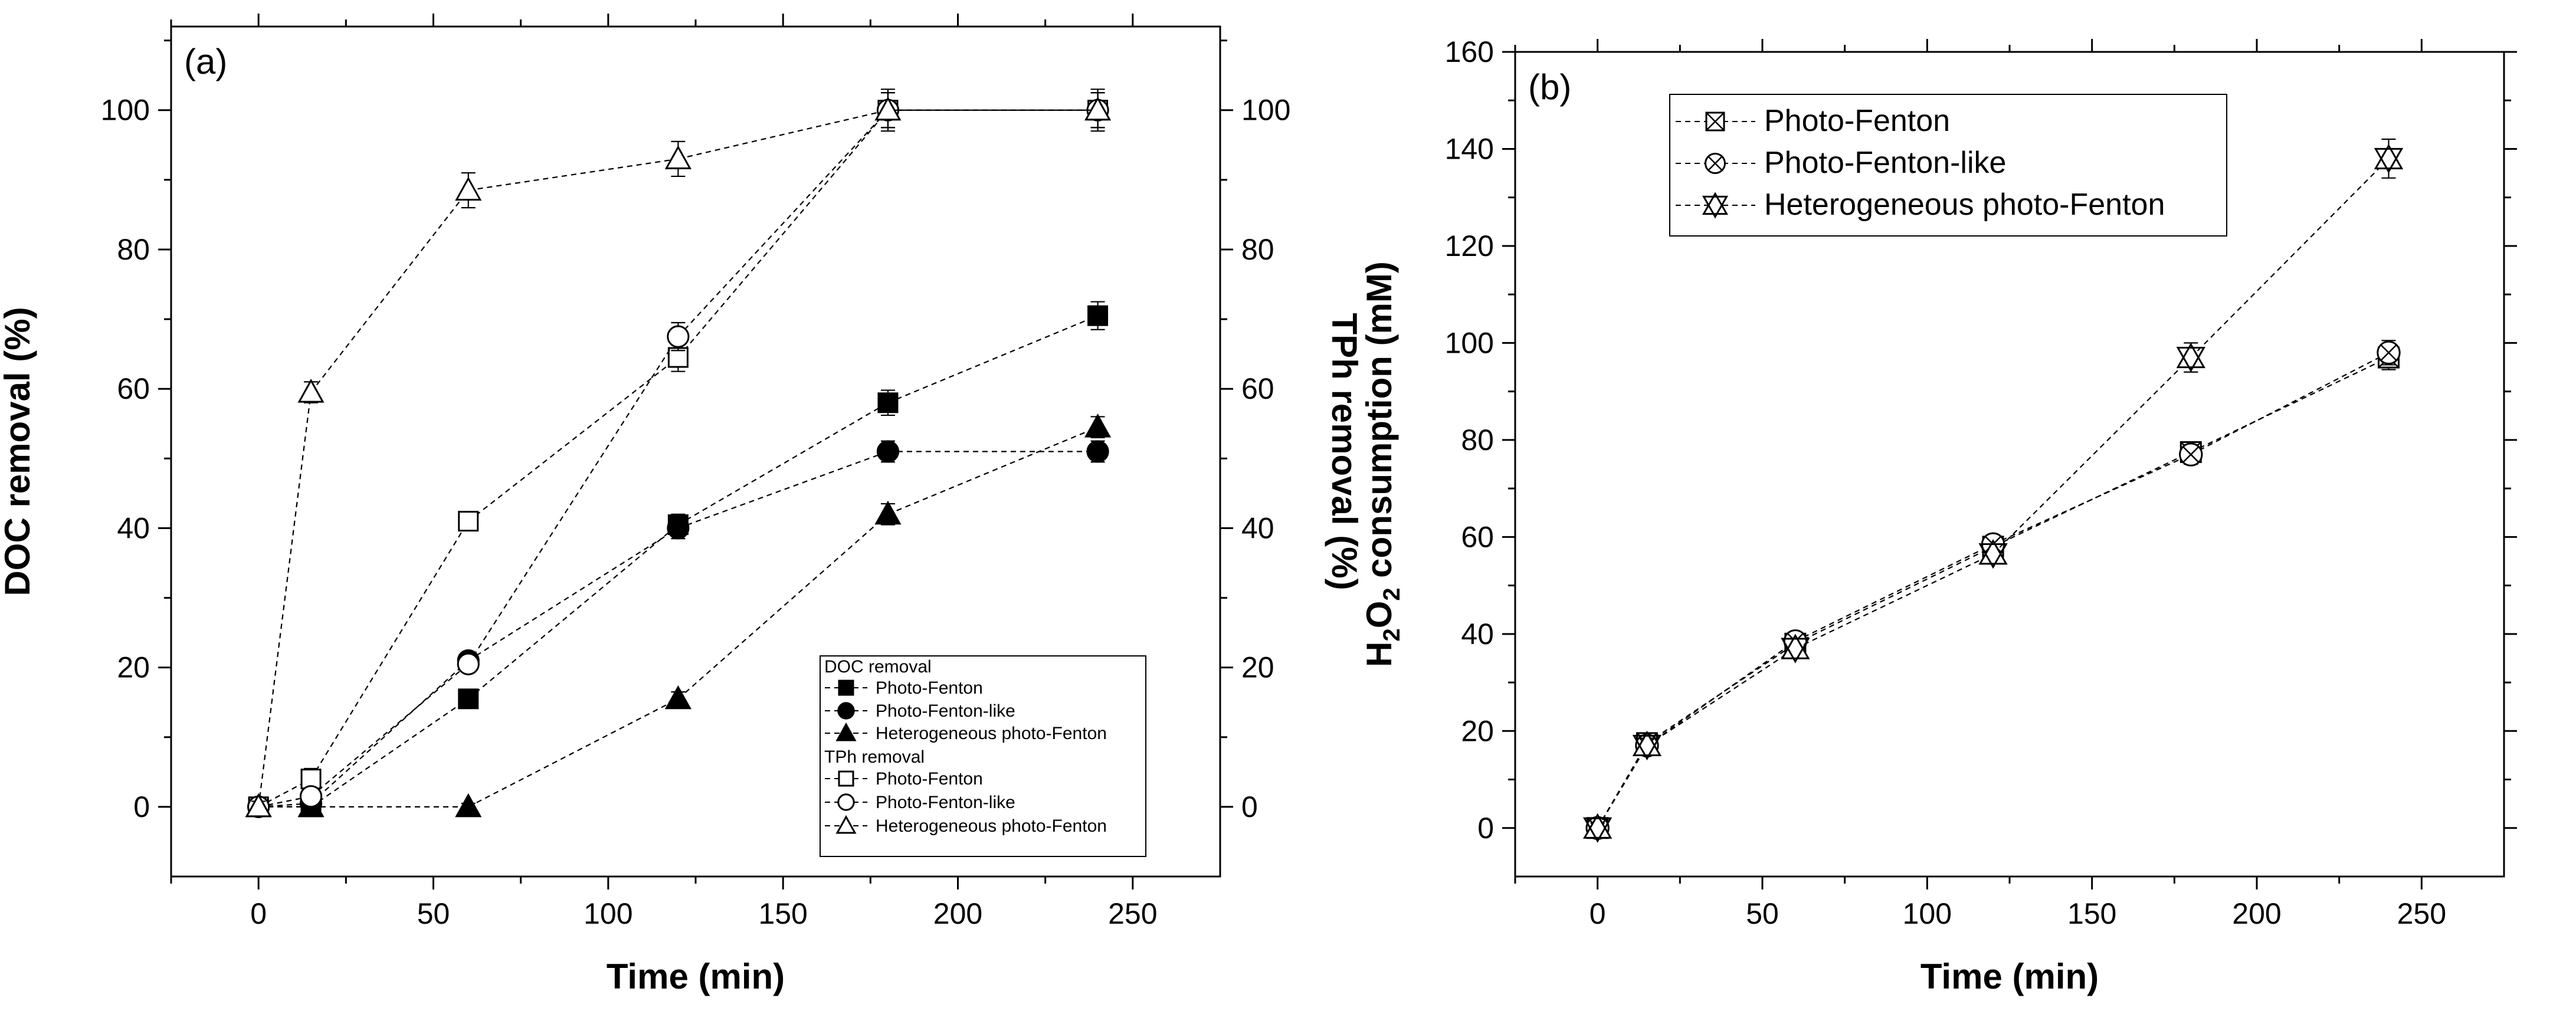 The width and height of the screenshot is (2576, 1034). I want to click on y-tick-label: 160, so click(1469, 51).